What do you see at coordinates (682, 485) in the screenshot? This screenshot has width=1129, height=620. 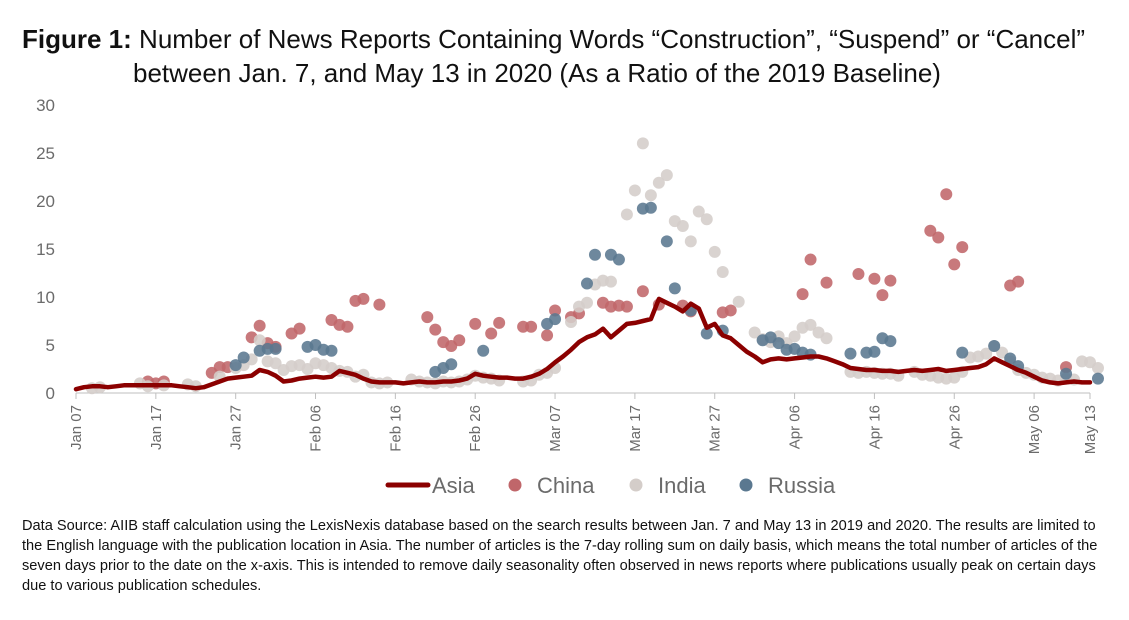 I see `legend-label: India` at bounding box center [682, 485].